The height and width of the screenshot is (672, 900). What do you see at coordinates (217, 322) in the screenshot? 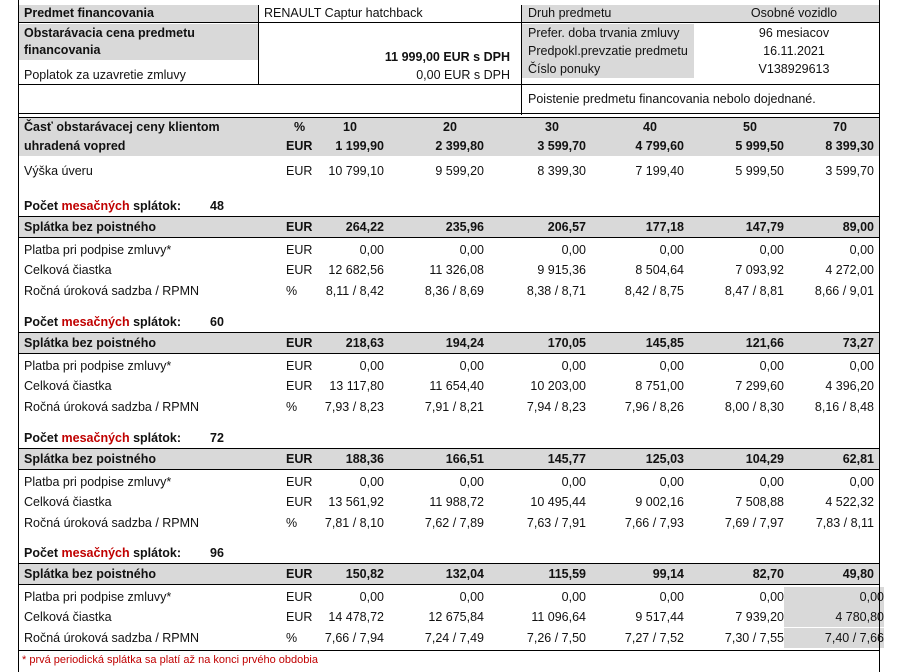
I see `installment-count-value: 60` at bounding box center [217, 322].